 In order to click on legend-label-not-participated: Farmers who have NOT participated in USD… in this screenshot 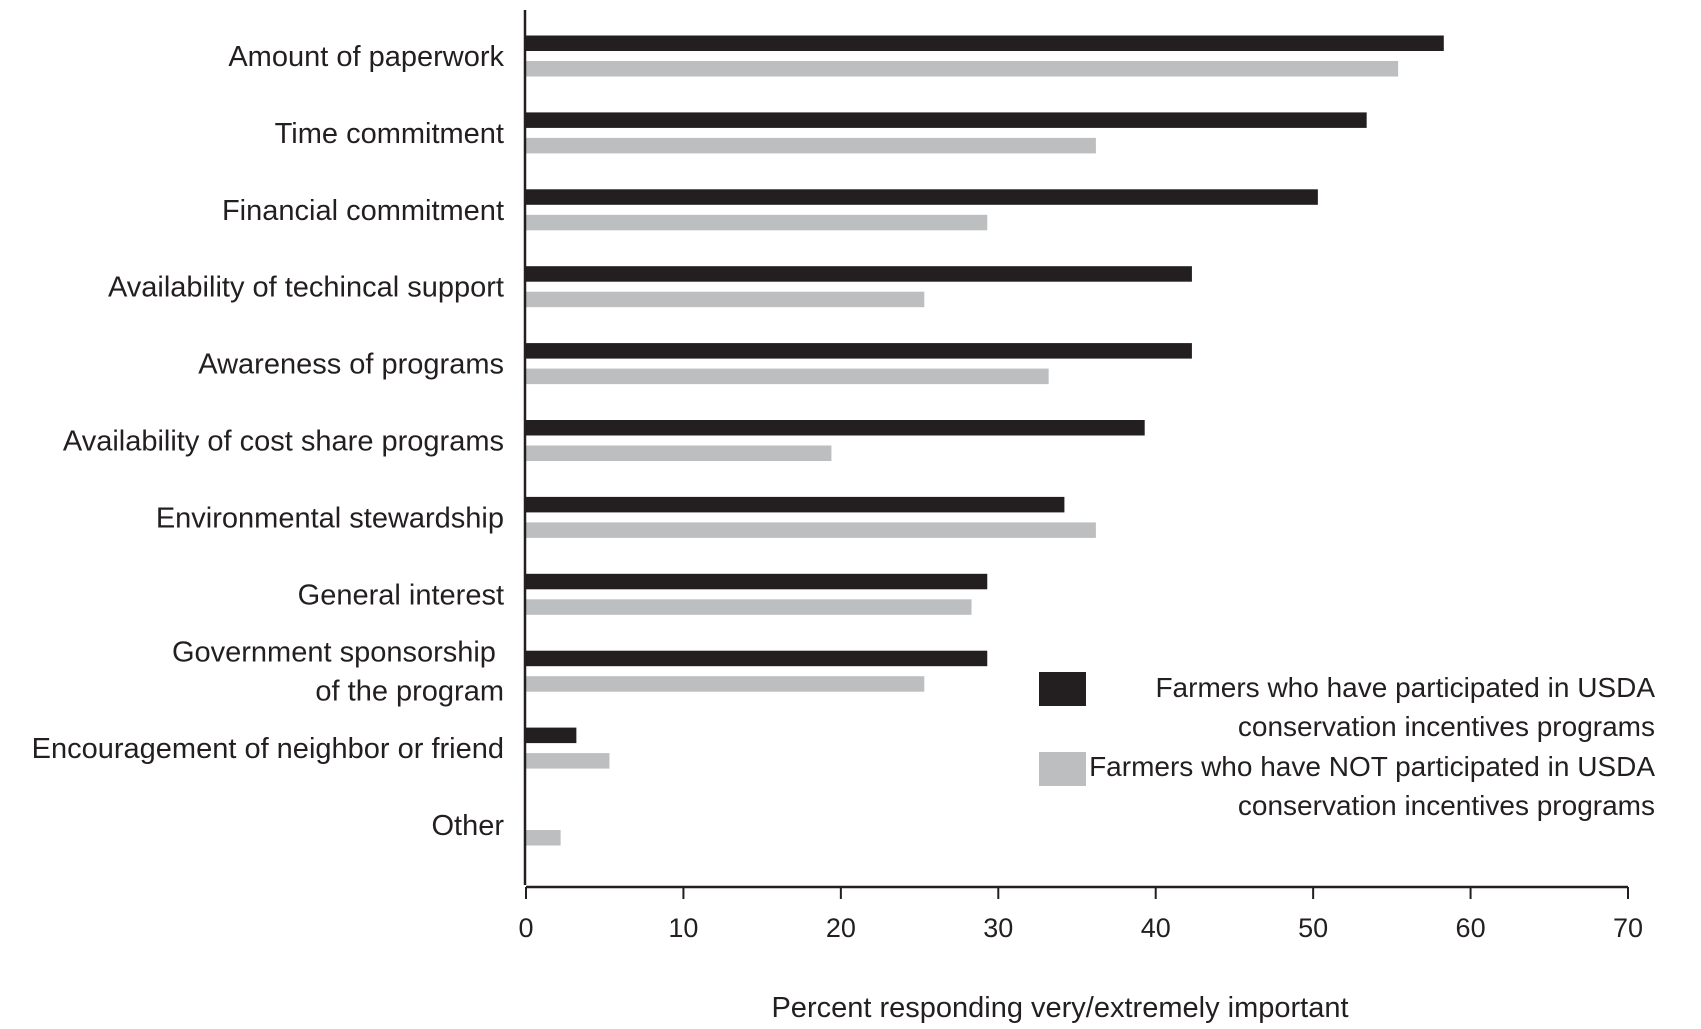, I will do `click(1372, 786)`.